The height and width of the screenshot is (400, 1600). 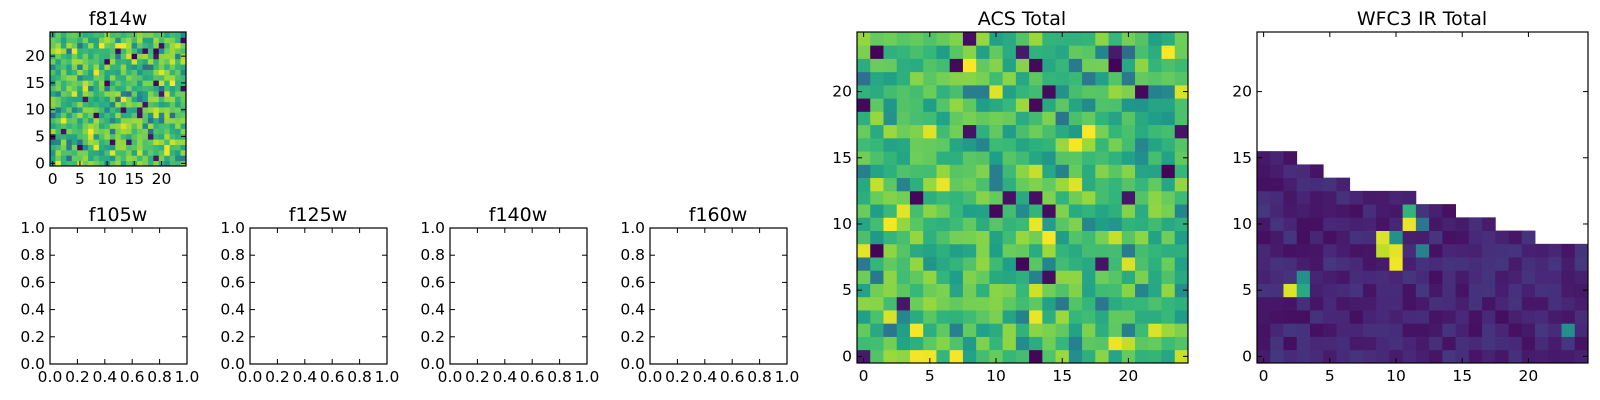 I want to click on axes-frame, so click(x=118, y=296).